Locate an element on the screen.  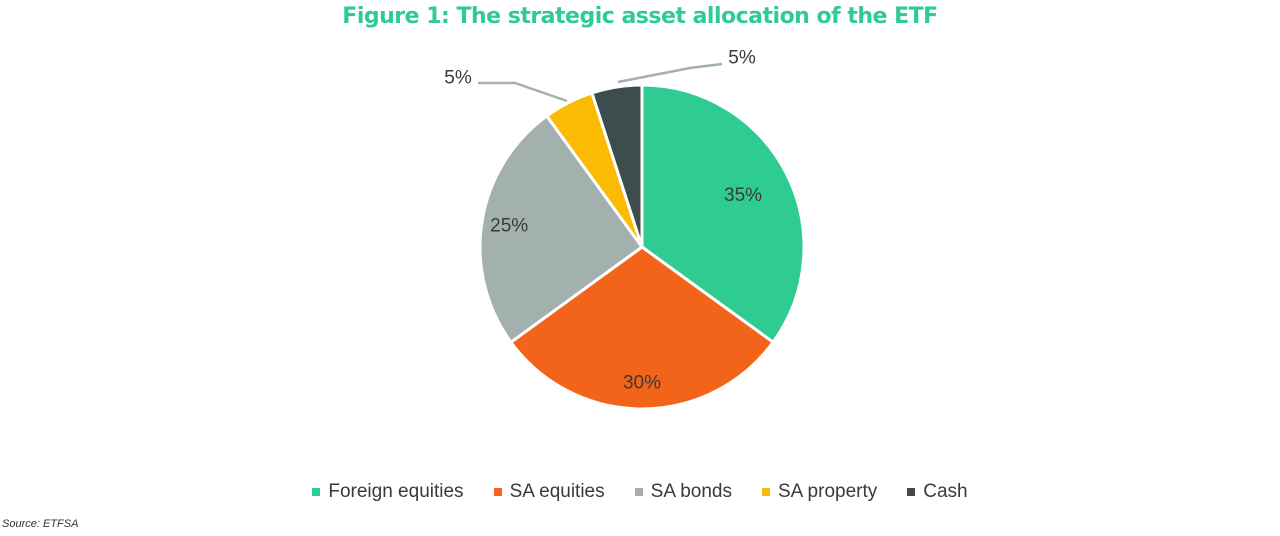
legend-swatch-foreign-equities is located at coordinates (316, 492).